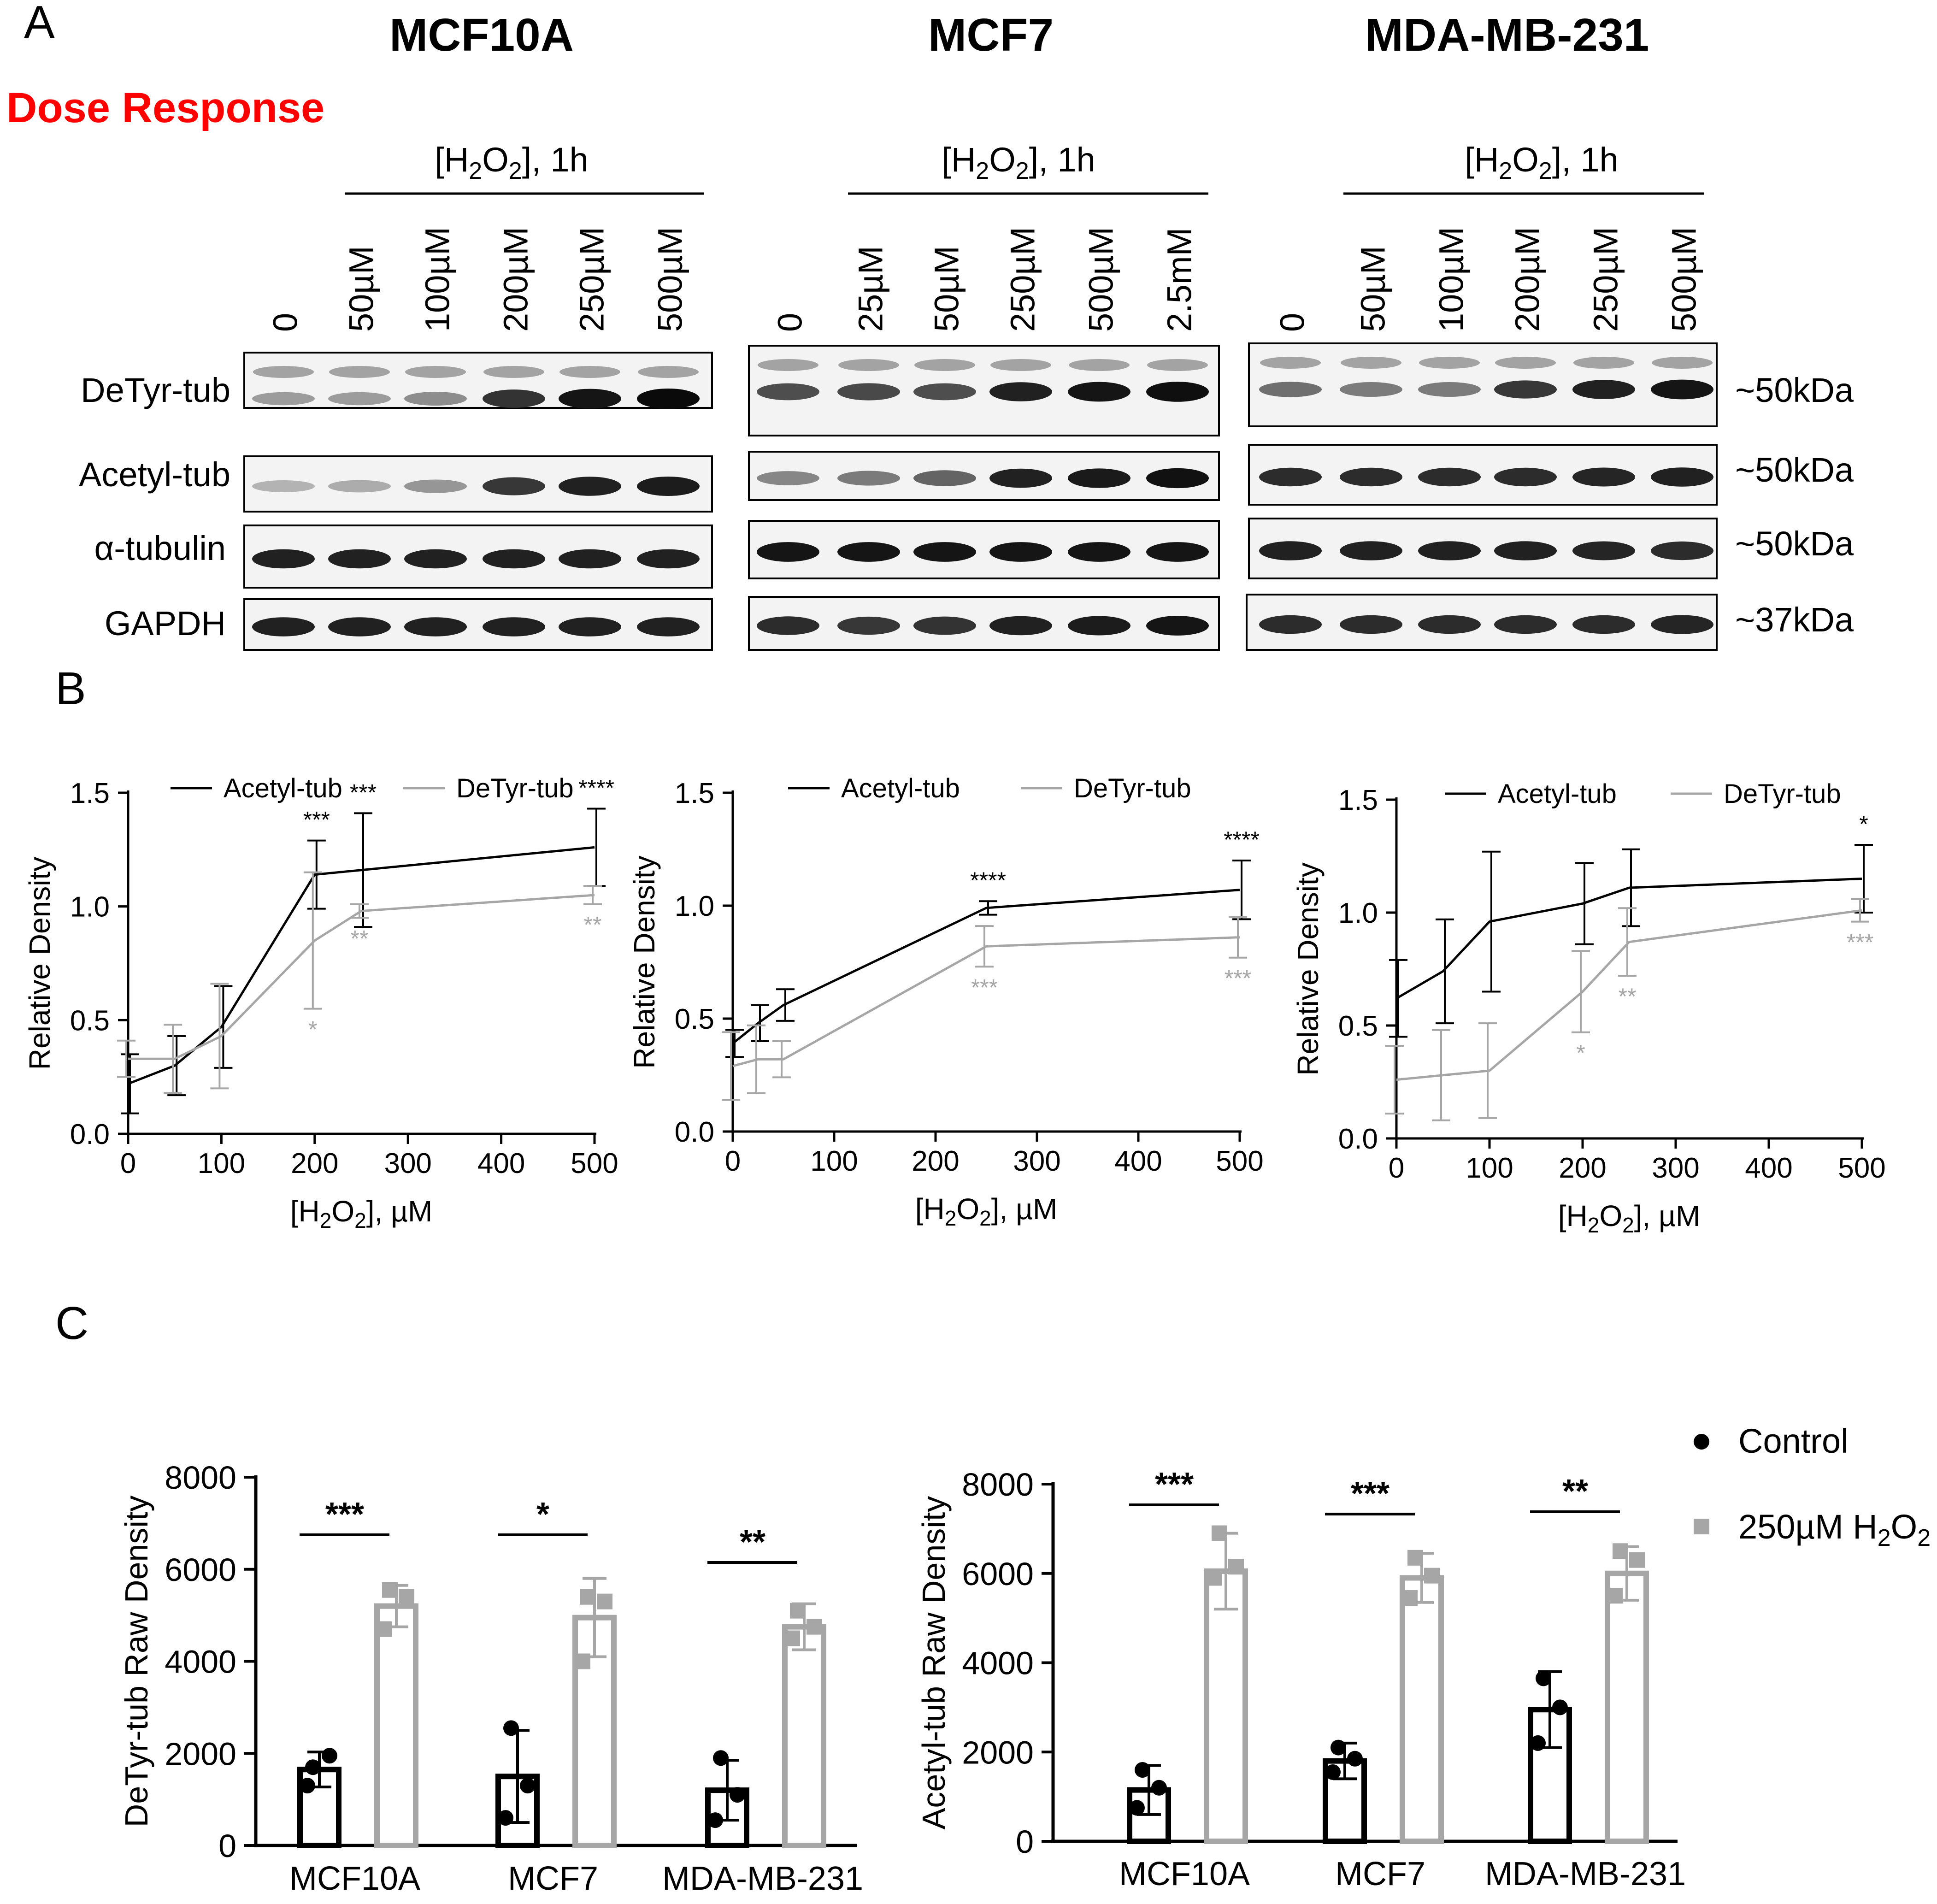  Describe the element at coordinates (1292, 322) in the screenshot. I see `lane-label: 0` at that location.